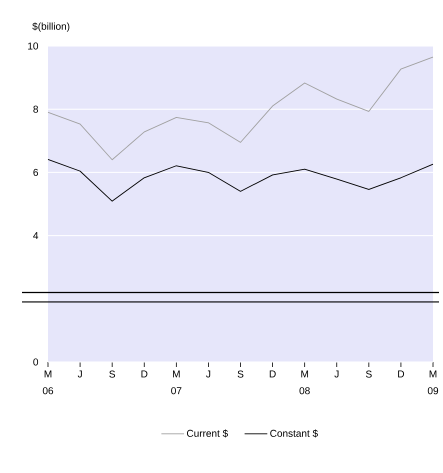 The height and width of the screenshot is (473, 443). I want to click on legend-label: Constant $, so click(294, 433).